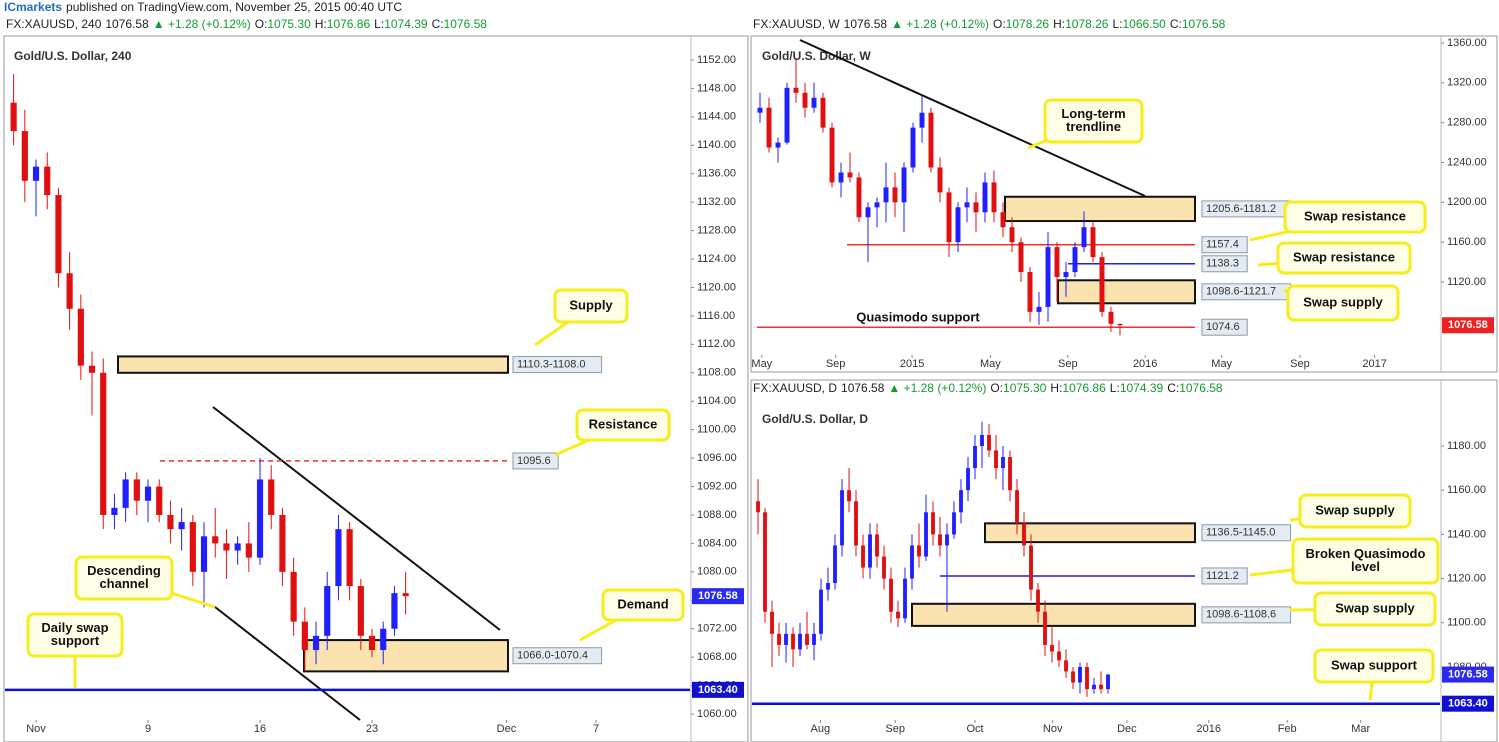  What do you see at coordinates (796, 24) in the screenshot?
I see `symbol: FX:XAUUSD, W` at bounding box center [796, 24].